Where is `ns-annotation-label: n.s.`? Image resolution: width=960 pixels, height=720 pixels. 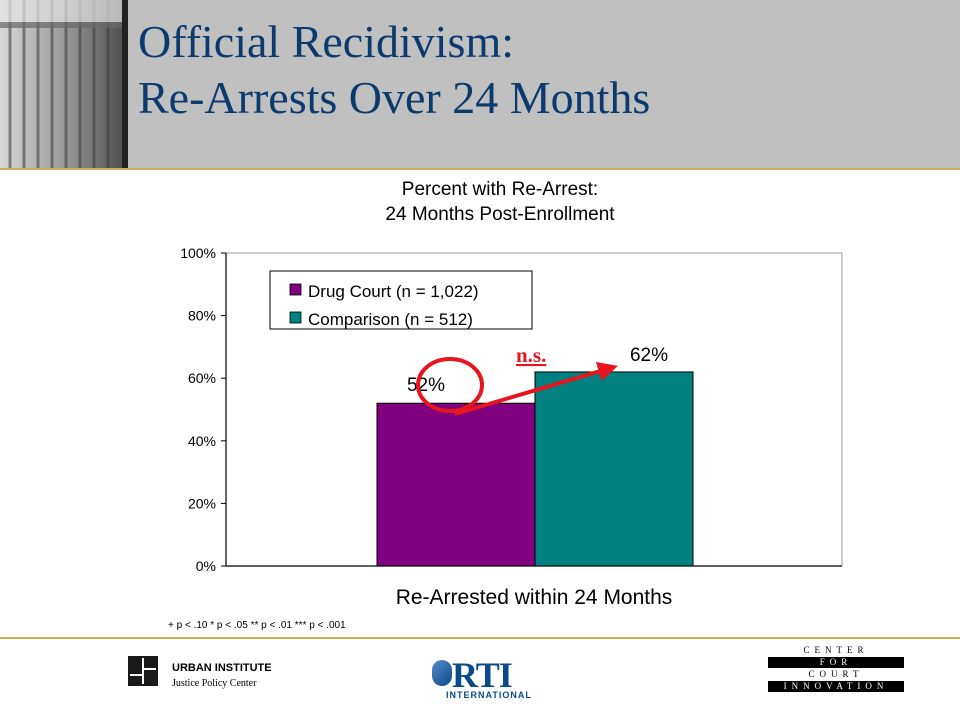 ns-annotation-label: n.s. is located at coordinates (531, 355).